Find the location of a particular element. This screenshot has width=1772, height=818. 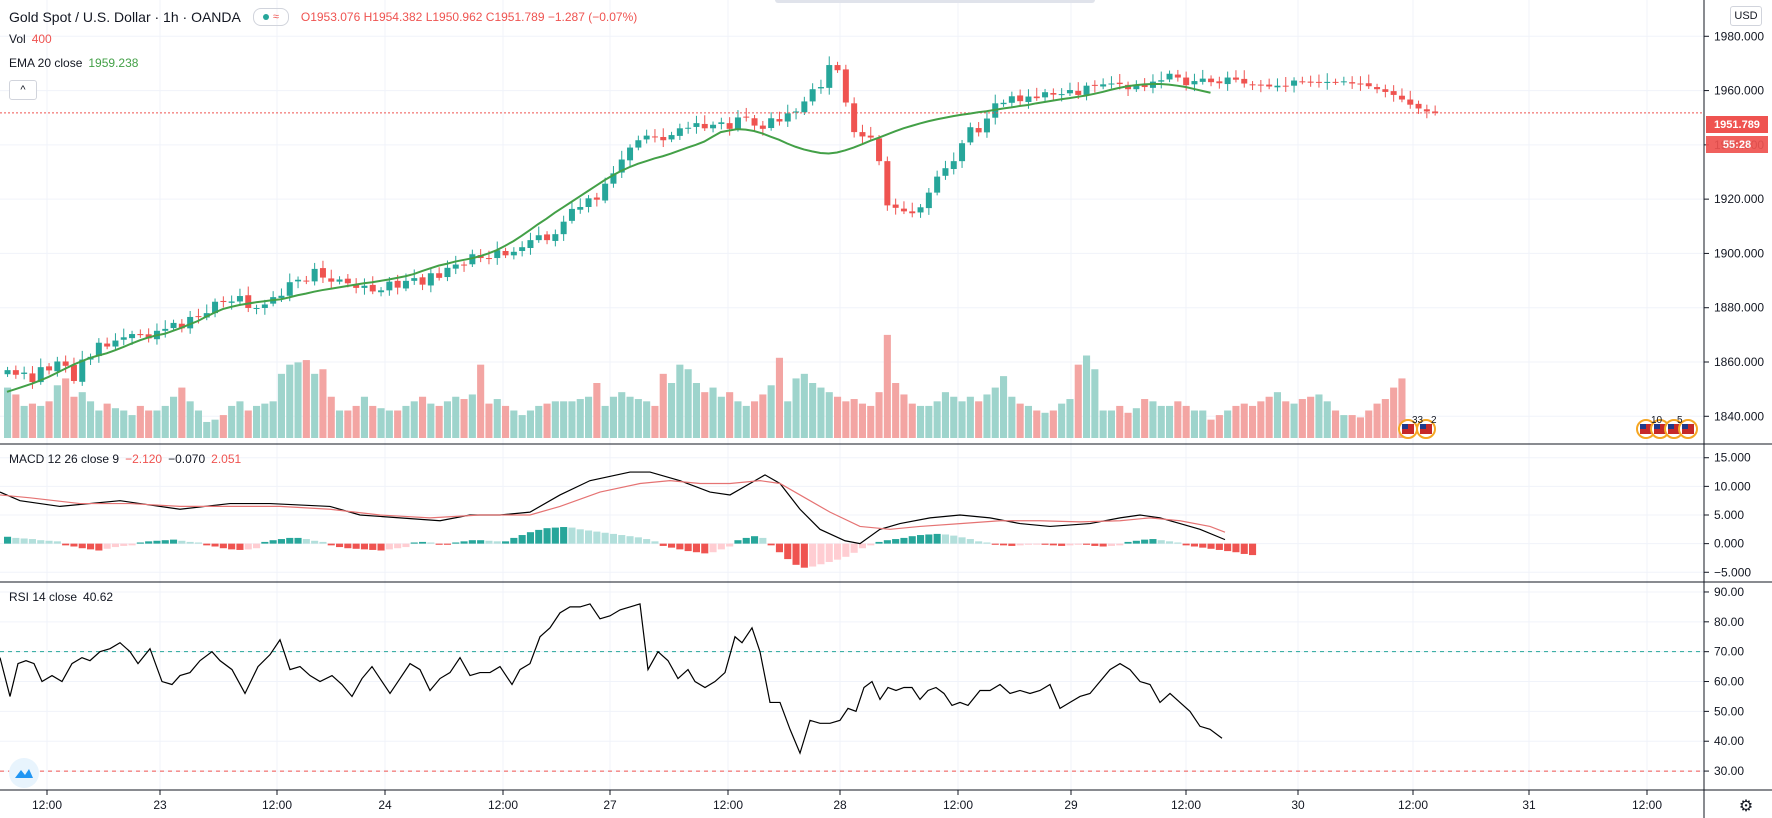

collapse-legend-button: ^ is located at coordinates (23, 90).